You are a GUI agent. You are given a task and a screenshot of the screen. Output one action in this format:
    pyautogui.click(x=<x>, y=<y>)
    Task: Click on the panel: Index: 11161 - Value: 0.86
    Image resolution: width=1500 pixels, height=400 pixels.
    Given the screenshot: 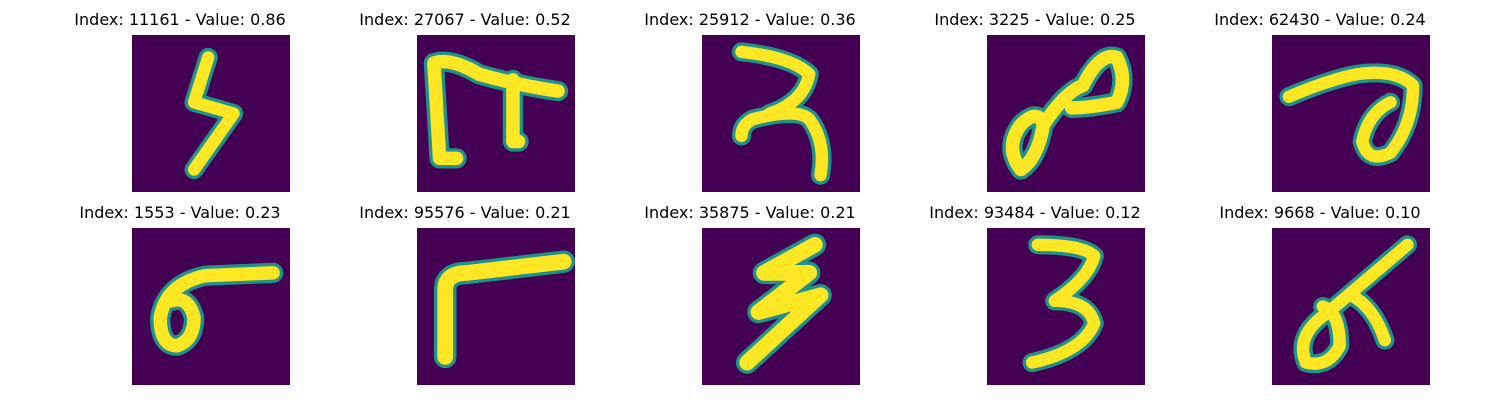 What is the action you would take?
    pyautogui.click(x=180, y=96)
    